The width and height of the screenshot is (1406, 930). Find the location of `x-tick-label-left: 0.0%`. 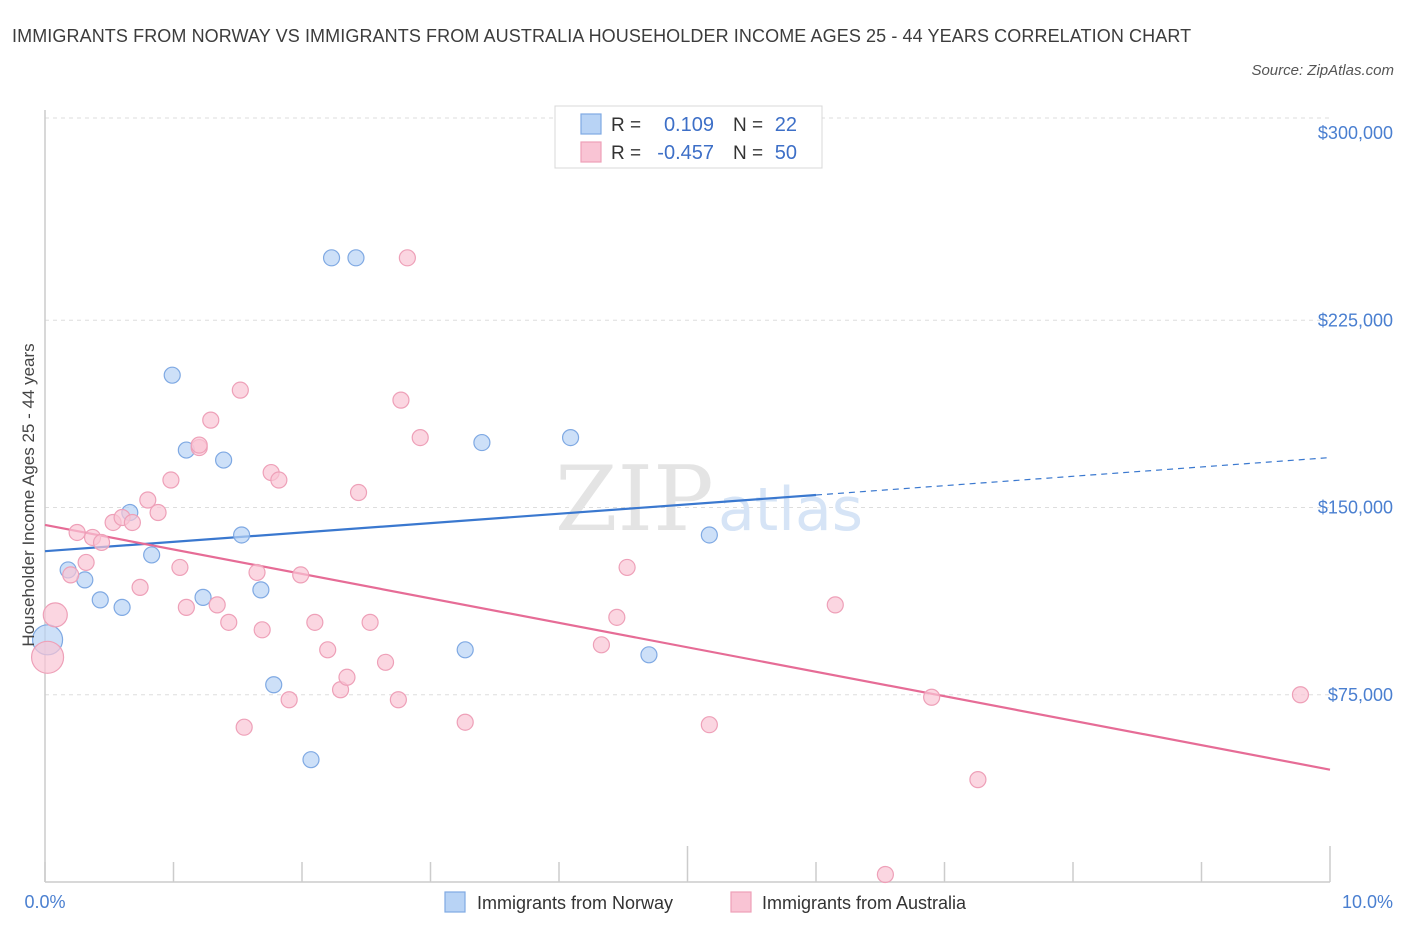

x-tick-label-left: 0.0% is located at coordinates (44, 902).